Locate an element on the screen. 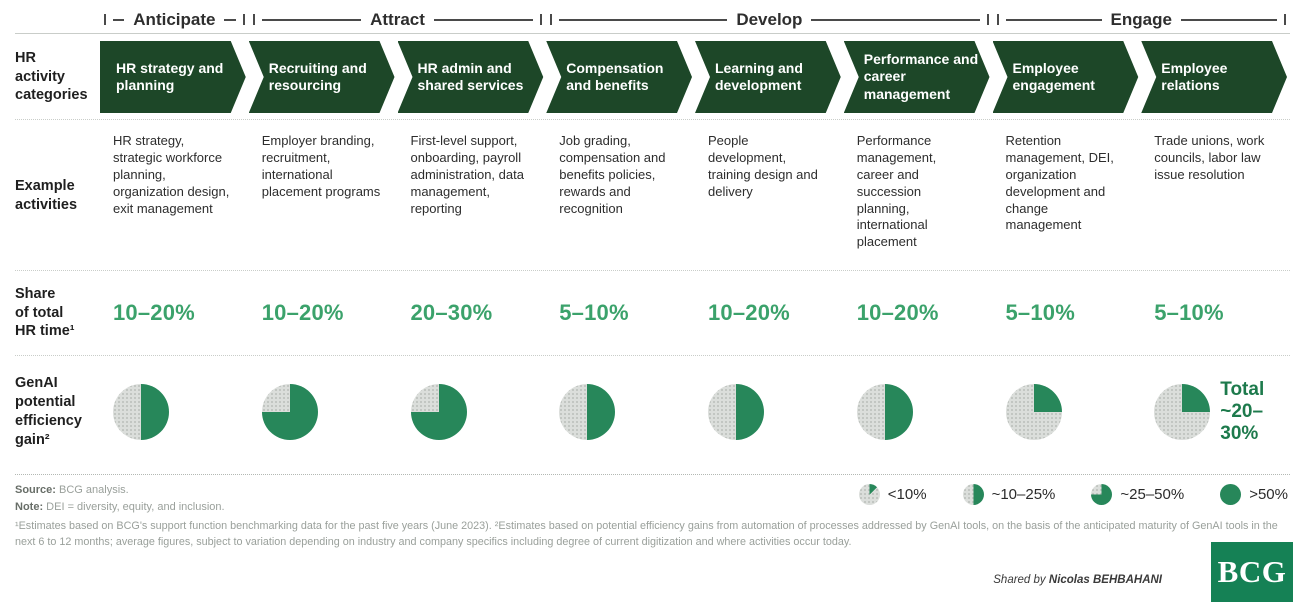  category-chevron: Performance and career management is located at coordinates (918, 77).